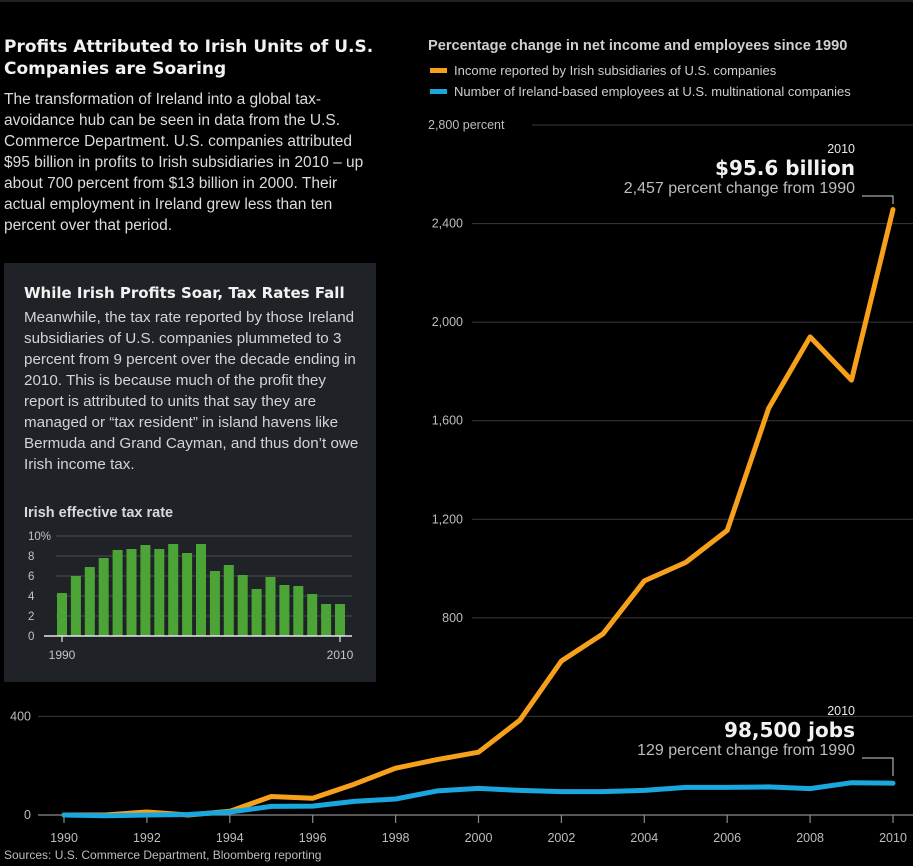  What do you see at coordinates (466, 125) in the screenshot?
I see `y-tick-label: 2,800 percent` at bounding box center [466, 125].